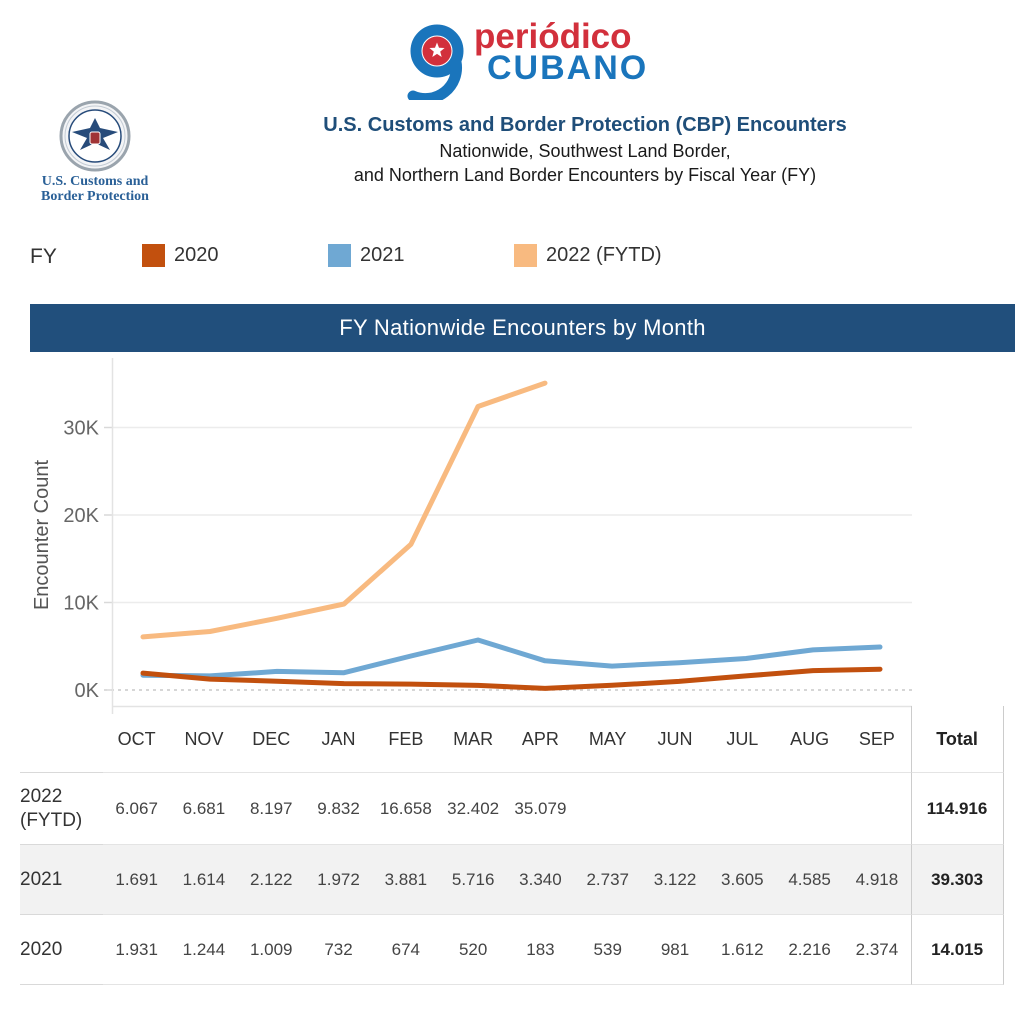 The width and height of the screenshot is (1024, 1016). What do you see at coordinates (406, 880) in the screenshot?
I see `table-cell-2021-feb: 3.881` at bounding box center [406, 880].